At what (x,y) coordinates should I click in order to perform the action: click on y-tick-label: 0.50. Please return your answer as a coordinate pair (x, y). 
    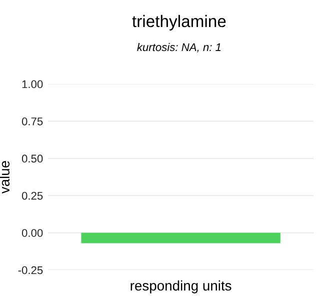
    Looking at the image, I should click on (32, 158).